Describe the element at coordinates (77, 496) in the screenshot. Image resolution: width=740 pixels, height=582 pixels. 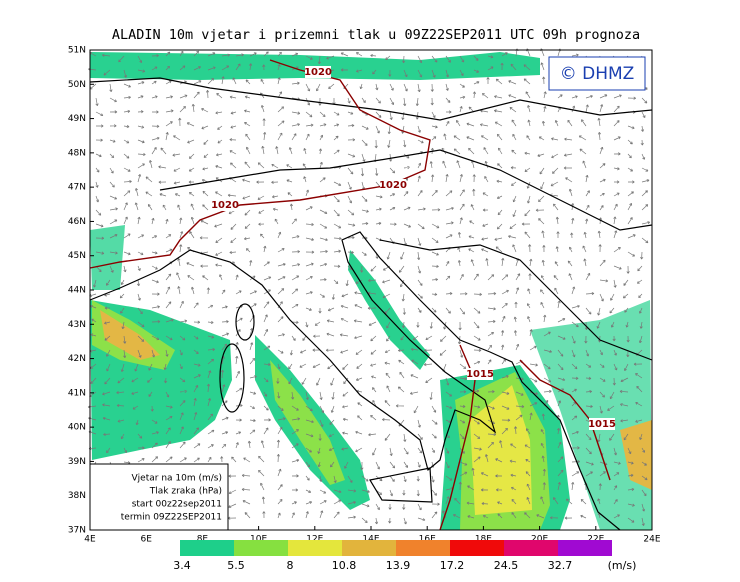
I see `latitude-label: 38N` at that location.